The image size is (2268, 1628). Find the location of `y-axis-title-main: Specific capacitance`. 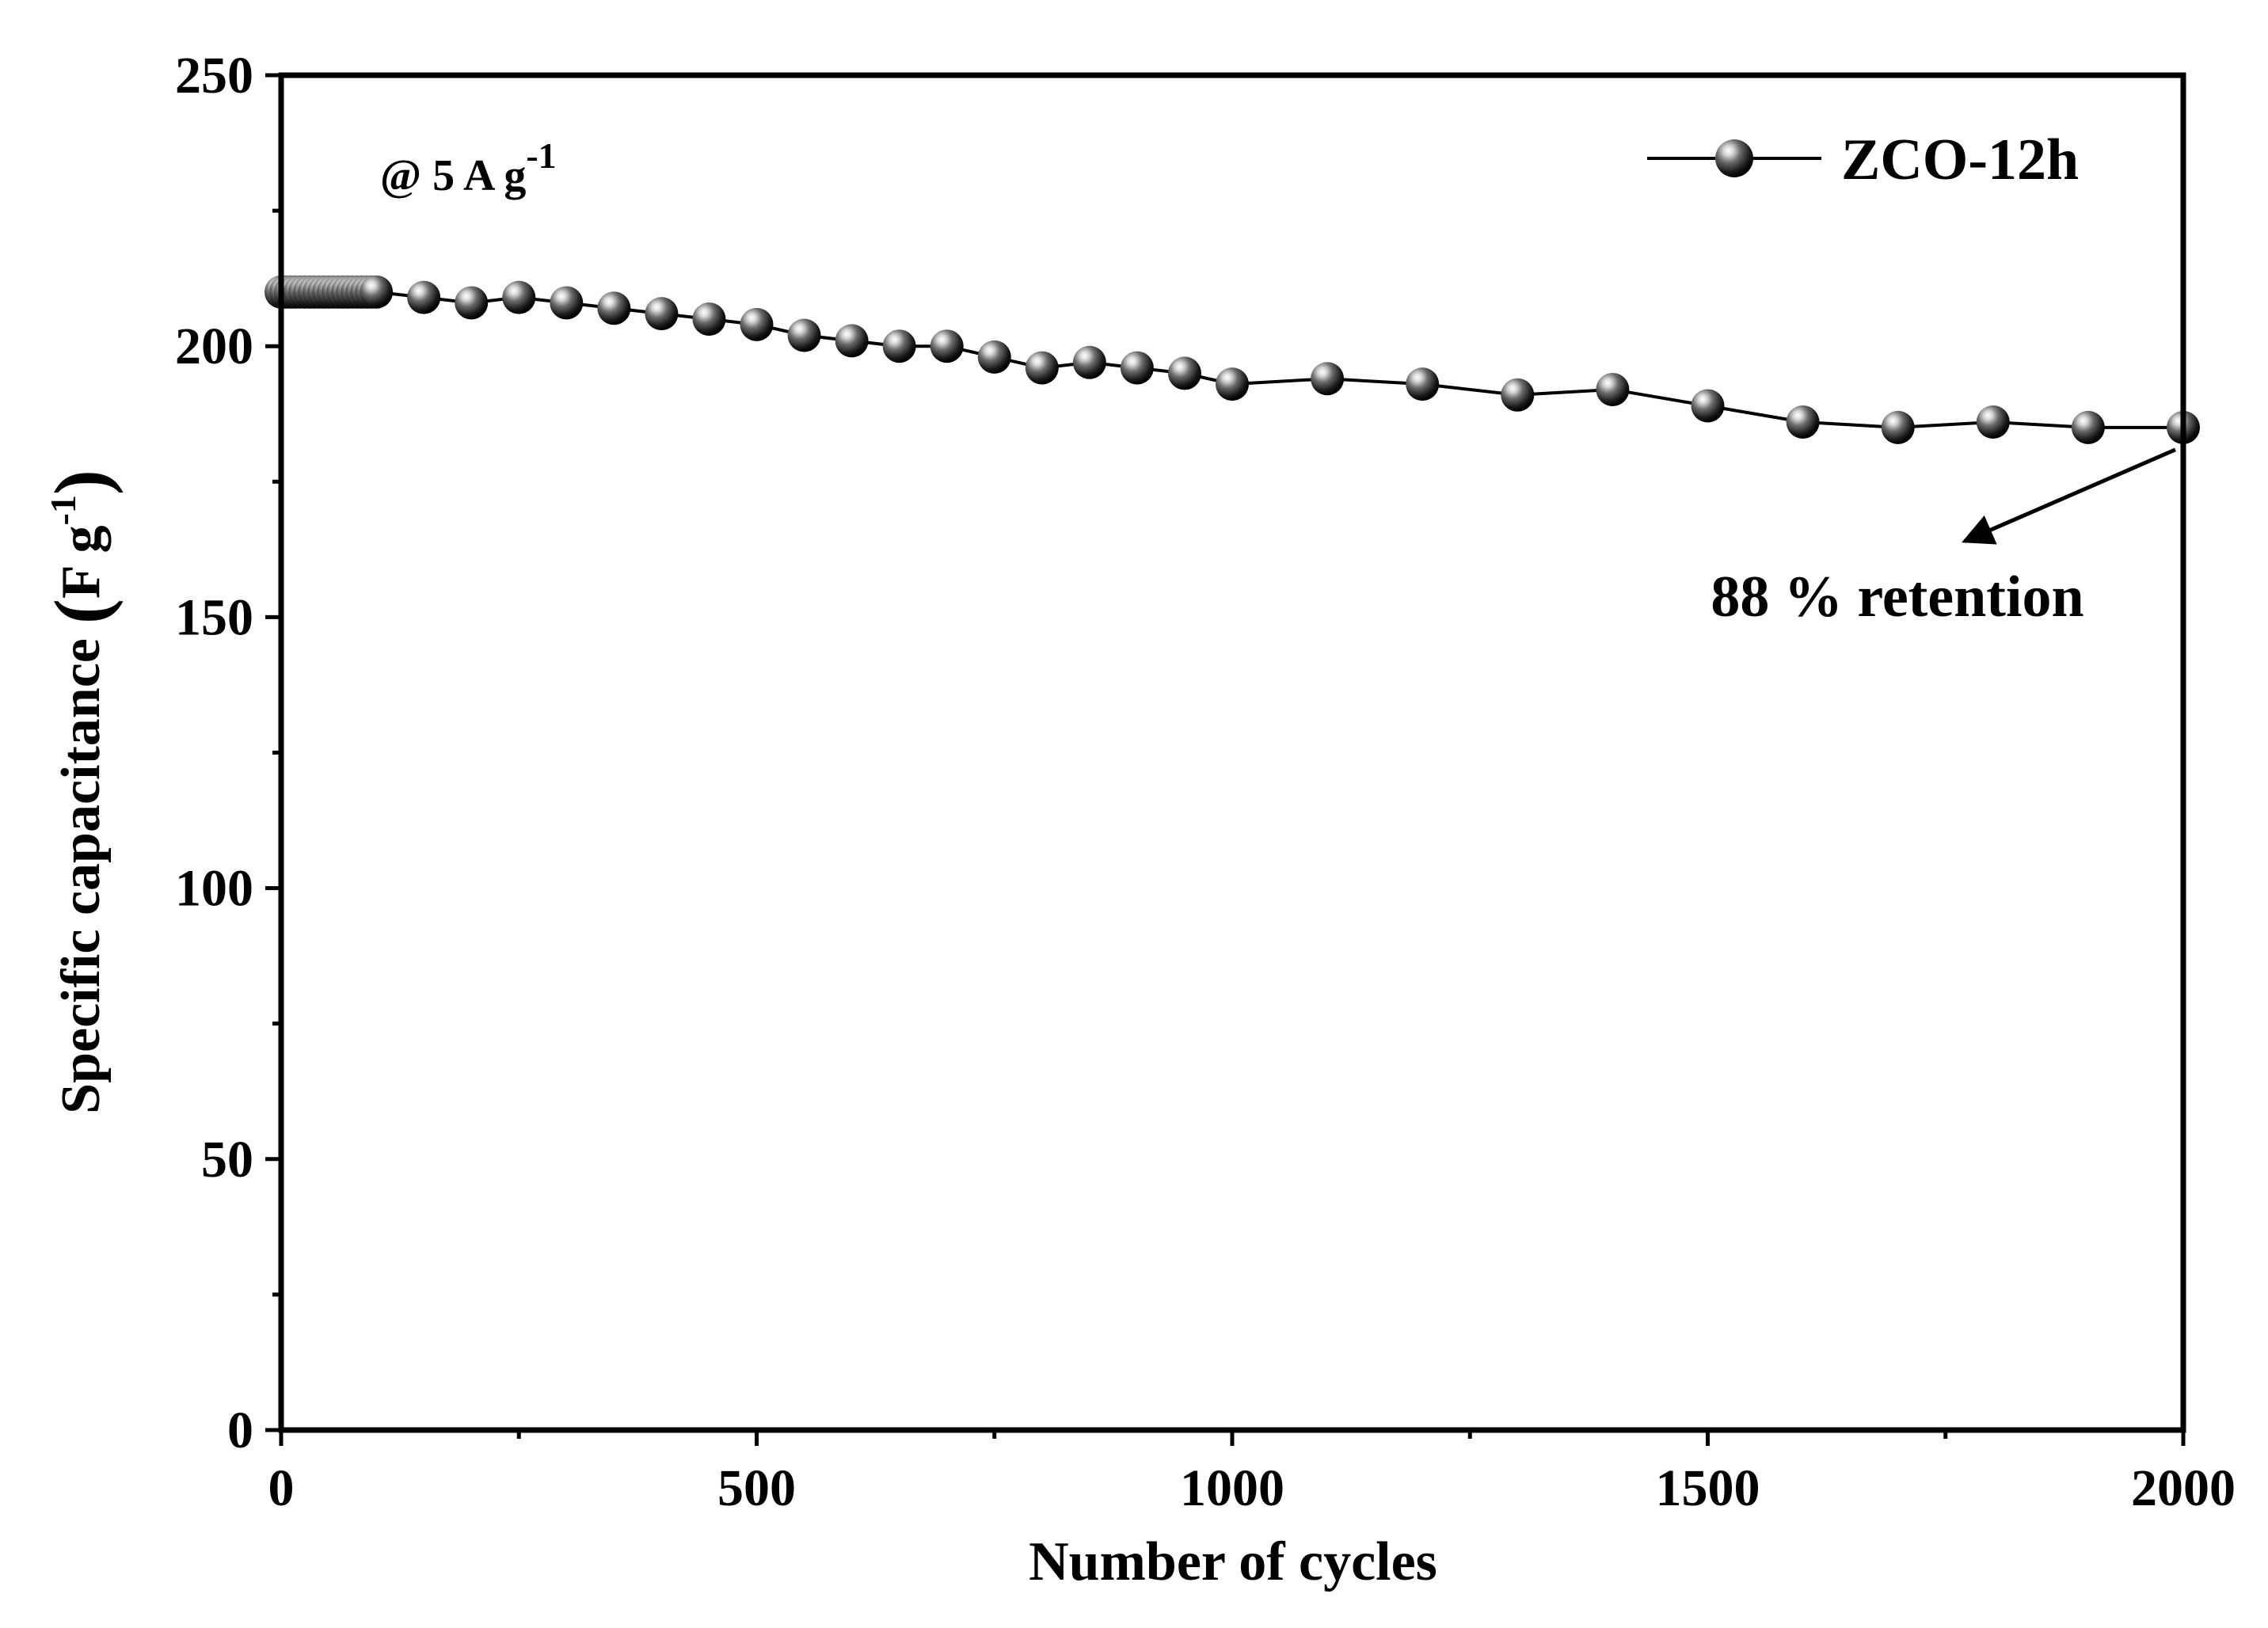

y-axis-title-main: Specific capacitance is located at coordinates (81, 876).